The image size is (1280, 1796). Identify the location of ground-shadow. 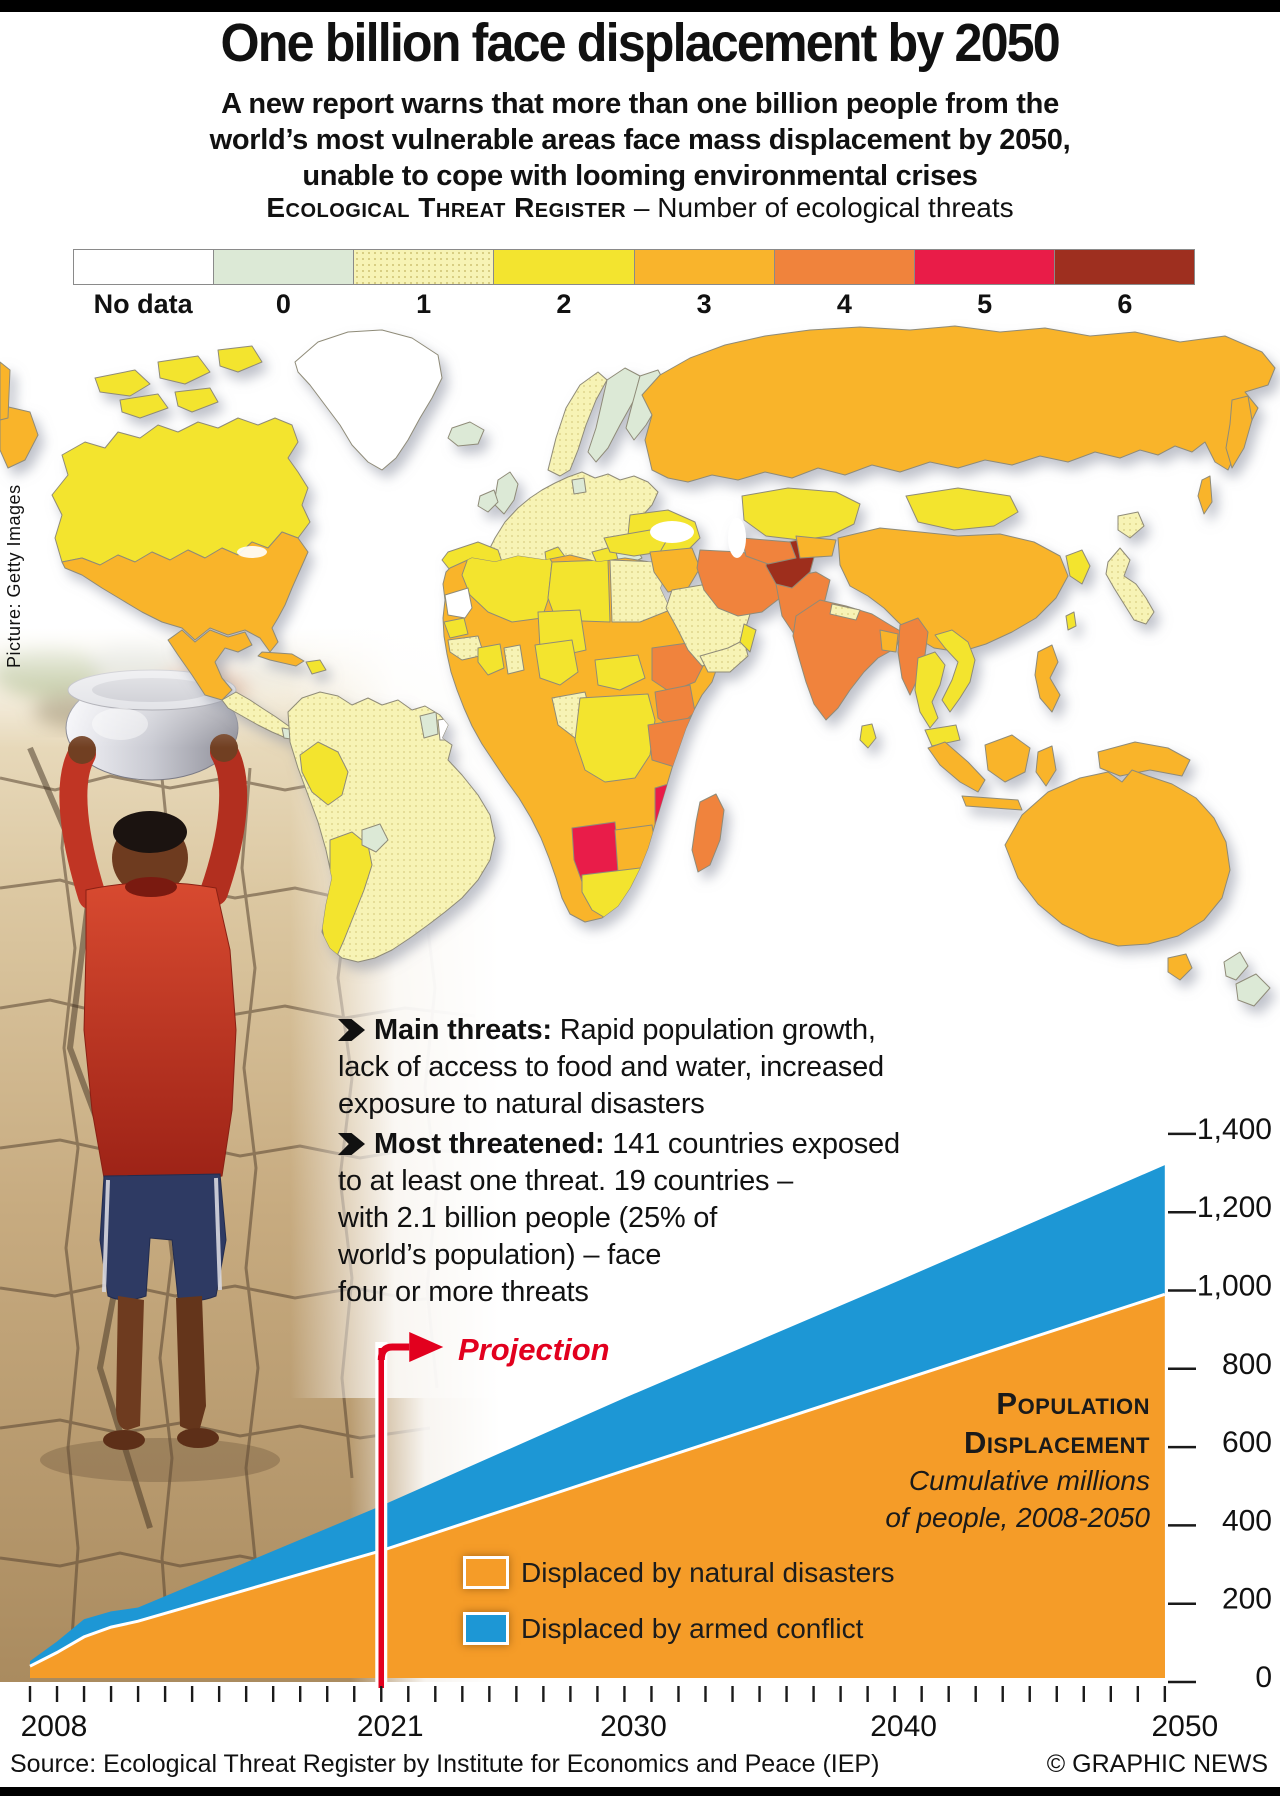
(160, 1460).